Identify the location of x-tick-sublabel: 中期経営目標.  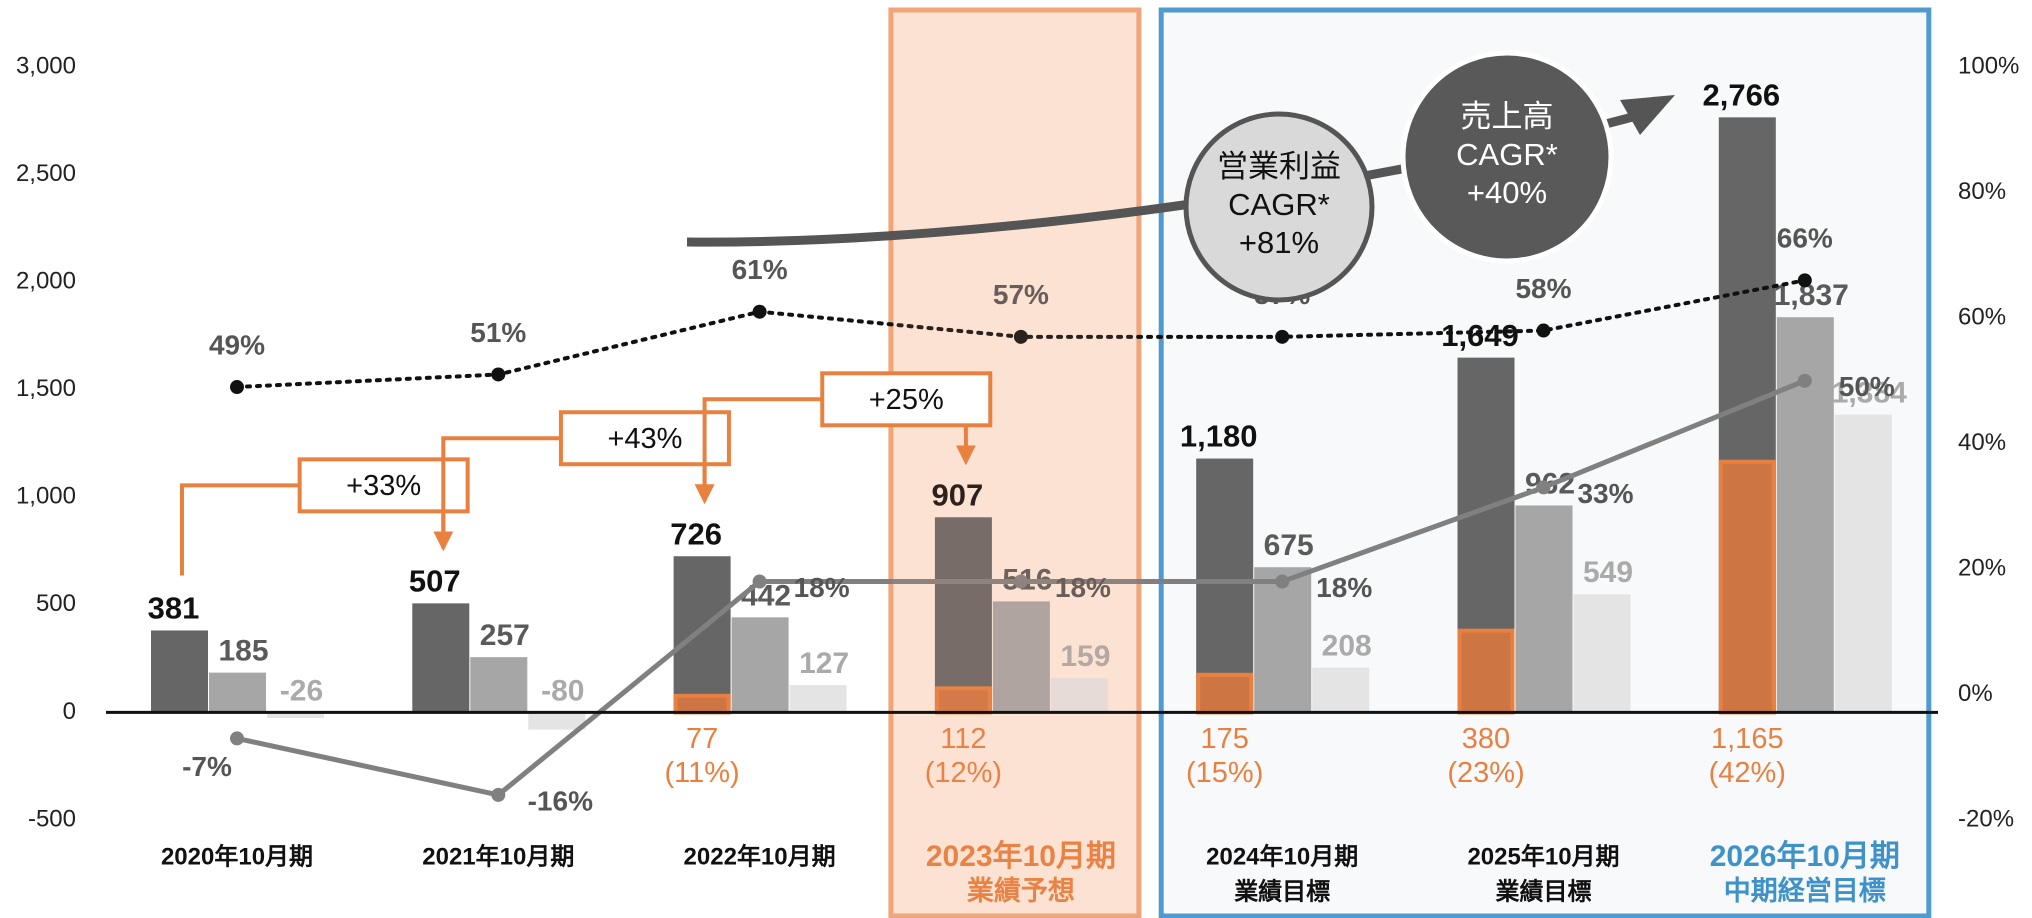
(1805, 890).